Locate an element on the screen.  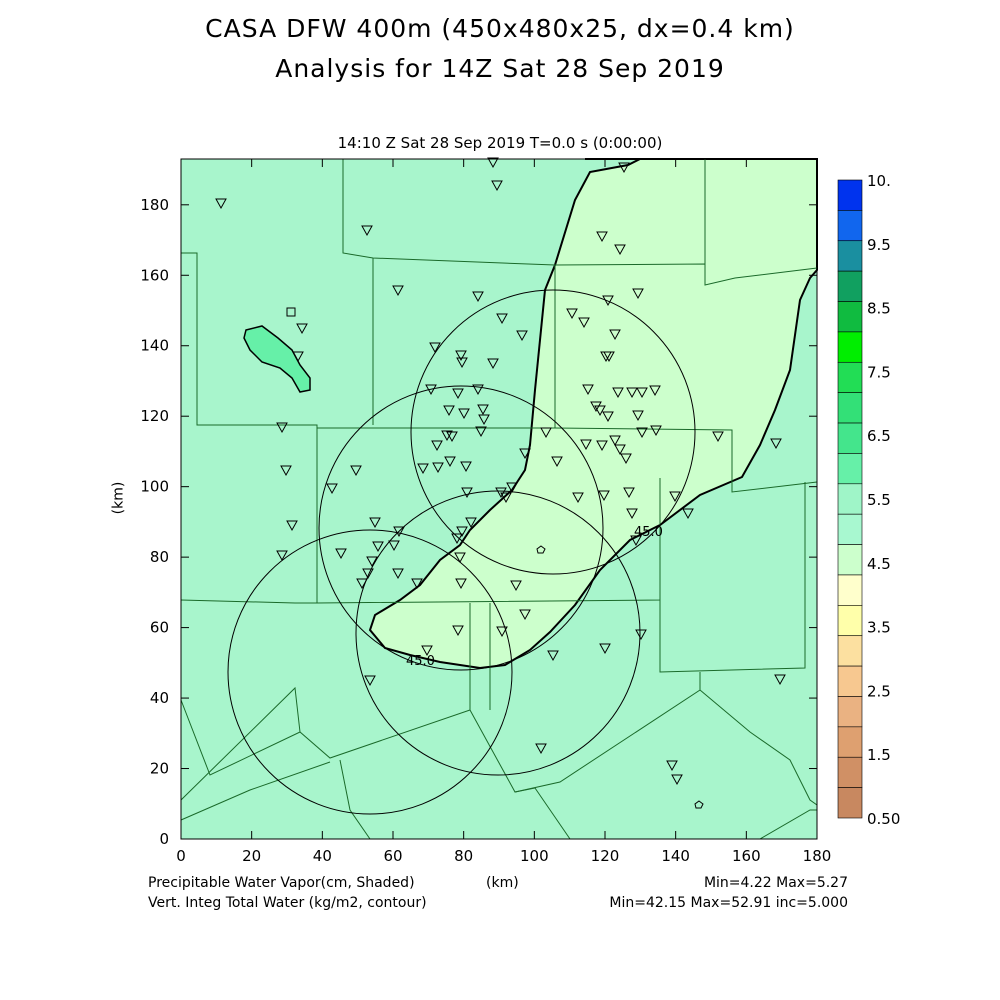
figure-subtitle: Analysis for 14Z Sat 28 Sep 2019 is located at coordinates (500, 68).